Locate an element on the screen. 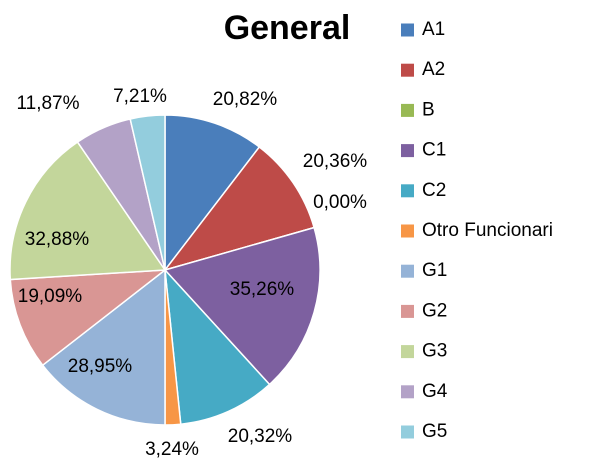  legend-label: G1 is located at coordinates (434, 270).